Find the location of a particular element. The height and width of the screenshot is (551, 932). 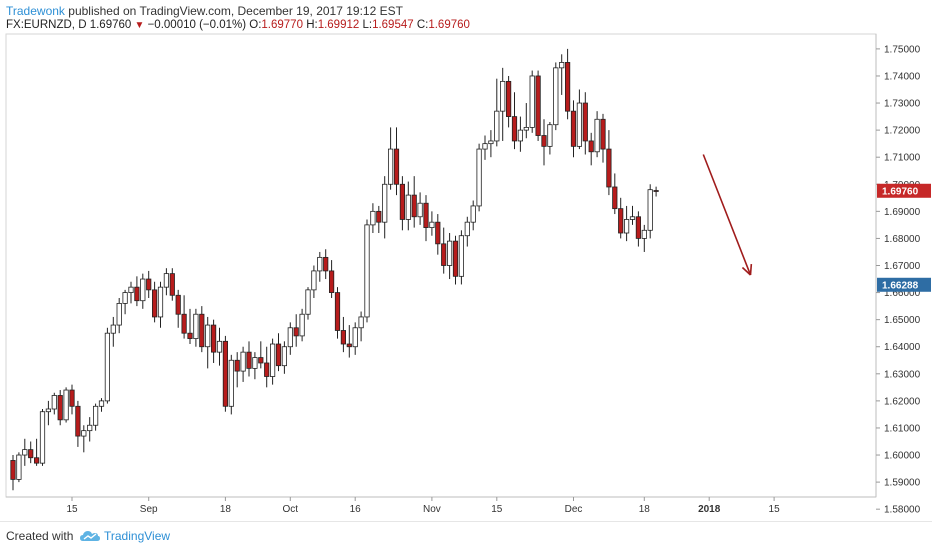

tradingview-brand: TradingView is located at coordinates (137, 536).